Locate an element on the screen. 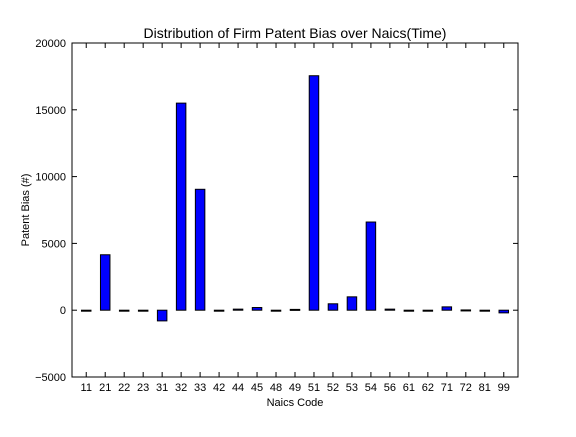 This screenshot has height=437, width=576. y-tick-label: 10000 is located at coordinates (50, 178).